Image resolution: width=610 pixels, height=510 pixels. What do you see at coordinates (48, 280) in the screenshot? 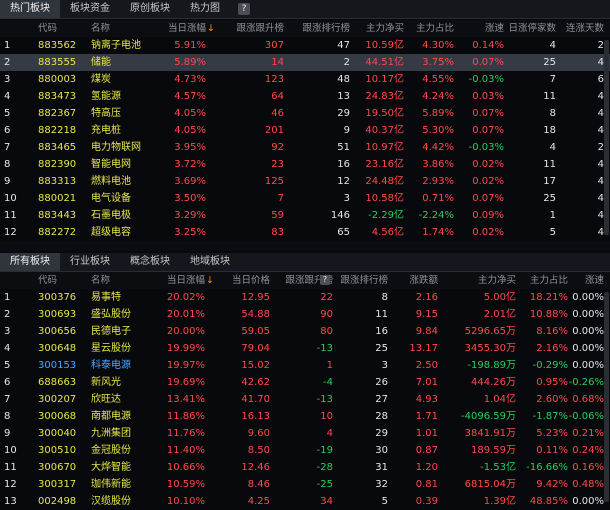
I see `bottom-header-0: 代码` at bounding box center [48, 280].